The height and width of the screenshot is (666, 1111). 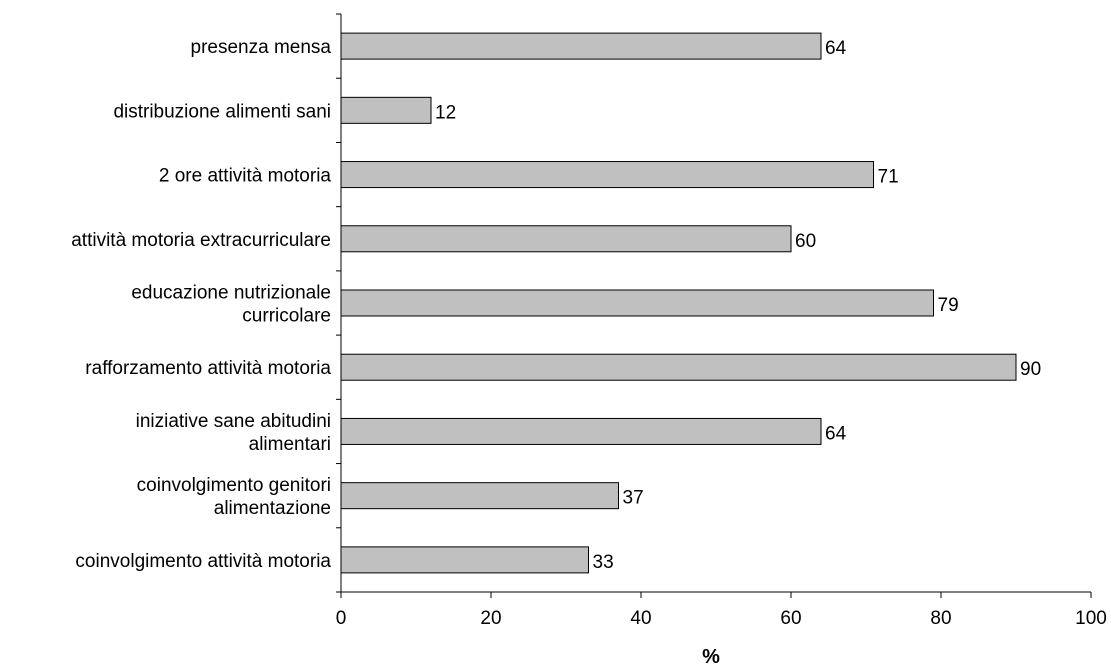 I want to click on category-label: coinvolgimento attività motoria, so click(x=203, y=561).